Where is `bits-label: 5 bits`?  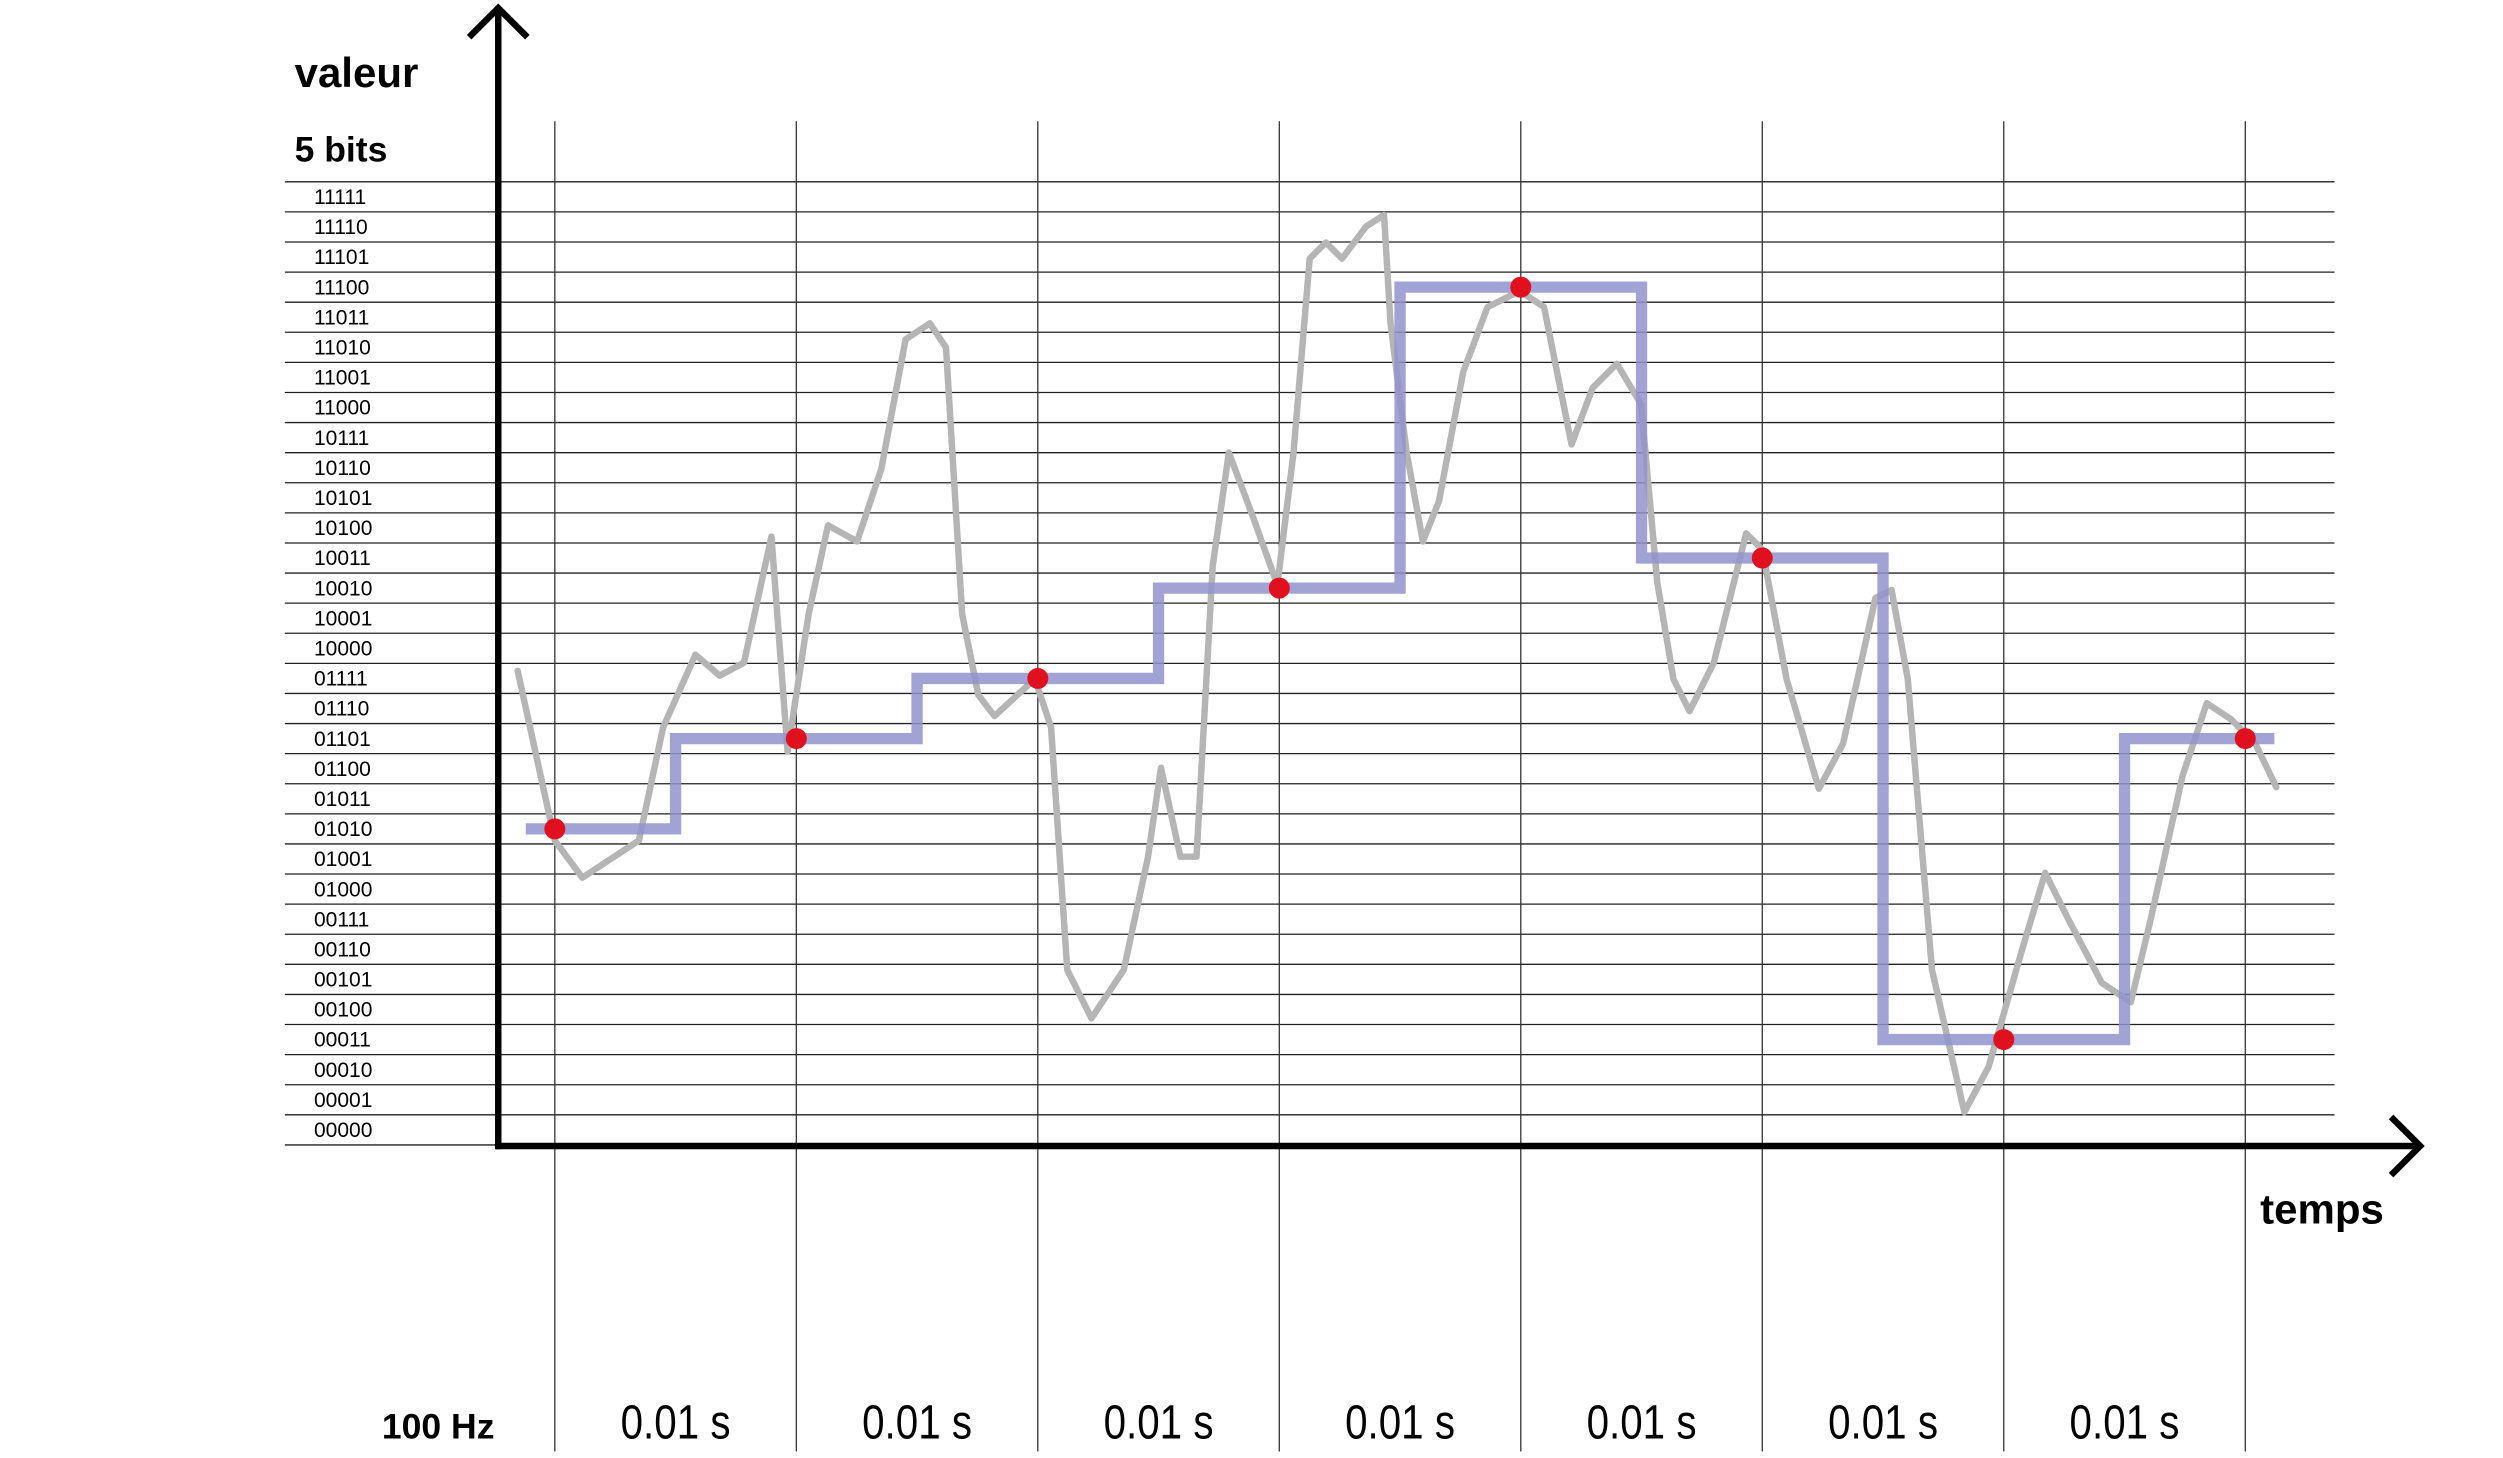 bits-label: 5 bits is located at coordinates (341, 149).